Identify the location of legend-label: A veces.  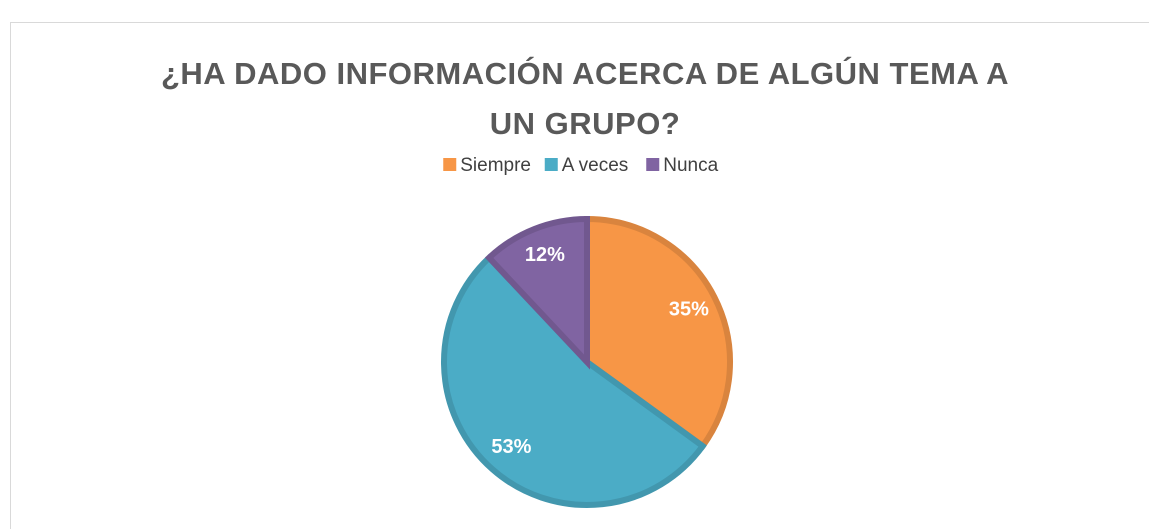
(595, 165).